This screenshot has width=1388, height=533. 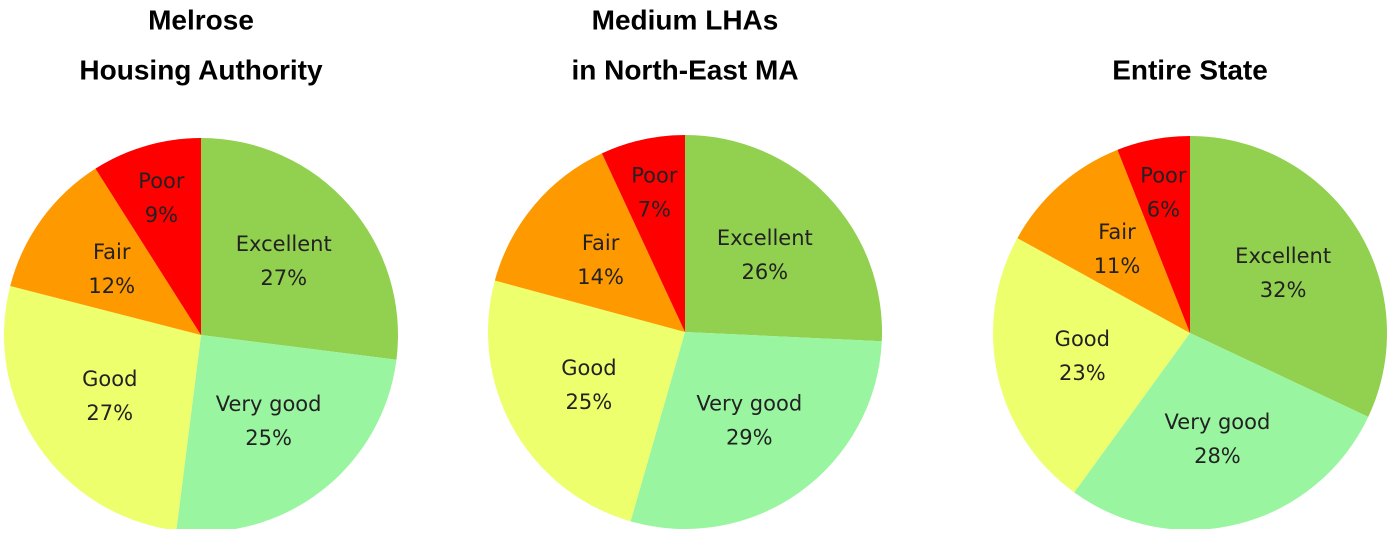 What do you see at coordinates (684, 69) in the screenshot?
I see `chart-title: in North-East MA` at bounding box center [684, 69].